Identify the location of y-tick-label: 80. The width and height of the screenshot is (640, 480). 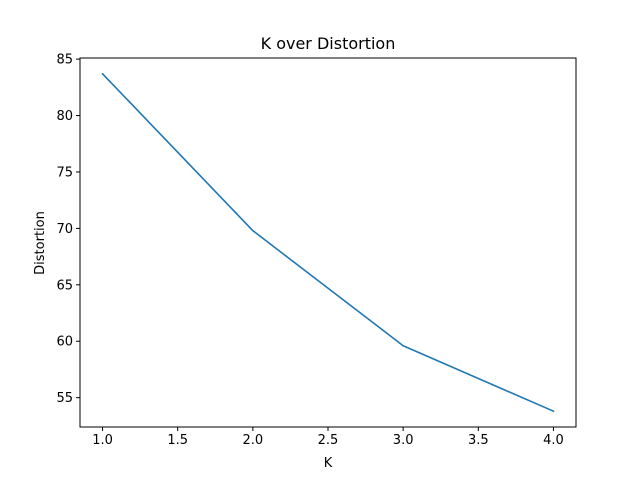
(64, 116).